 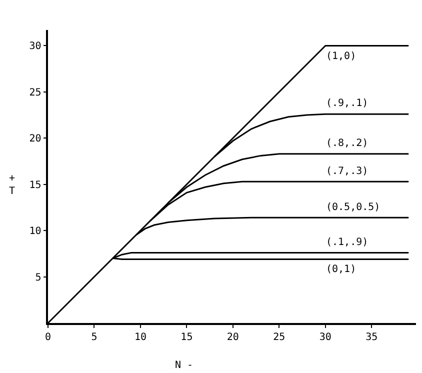 What do you see at coordinates (184, 365) in the screenshot?
I see `x-axis-title: N -` at bounding box center [184, 365].